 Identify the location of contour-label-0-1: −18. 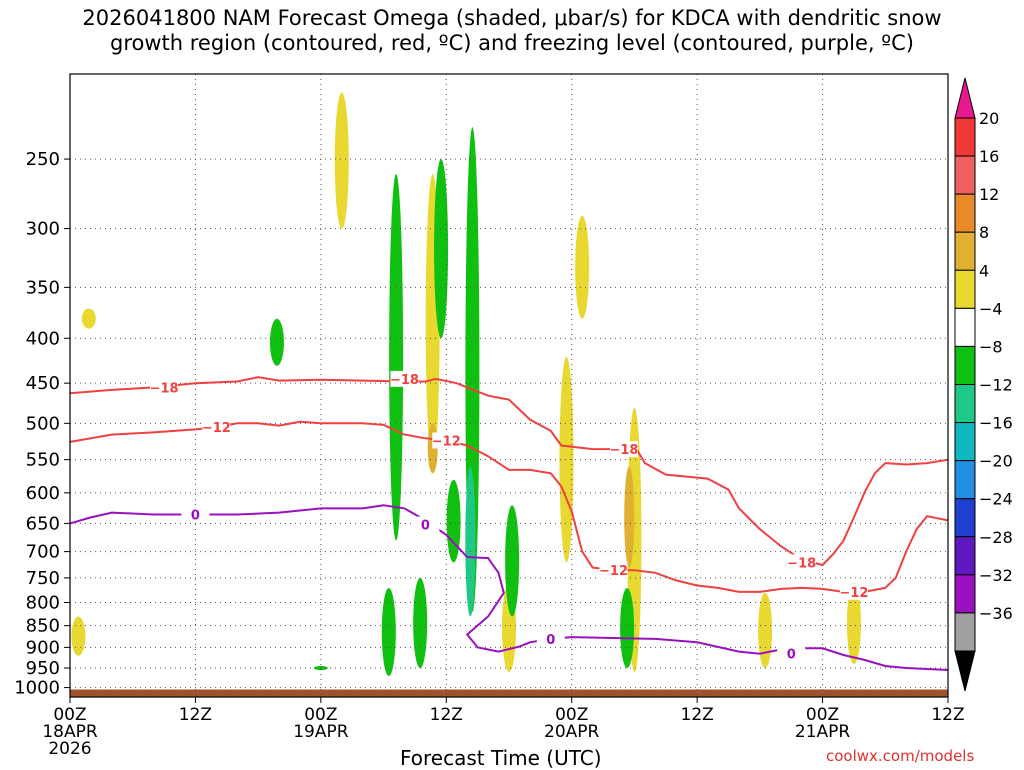
(404, 380).